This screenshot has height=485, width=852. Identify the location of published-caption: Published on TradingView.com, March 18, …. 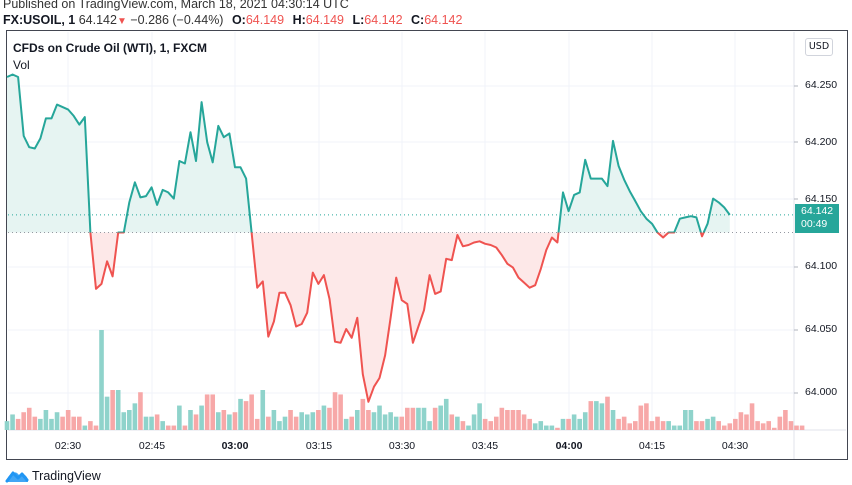
(176, 5).